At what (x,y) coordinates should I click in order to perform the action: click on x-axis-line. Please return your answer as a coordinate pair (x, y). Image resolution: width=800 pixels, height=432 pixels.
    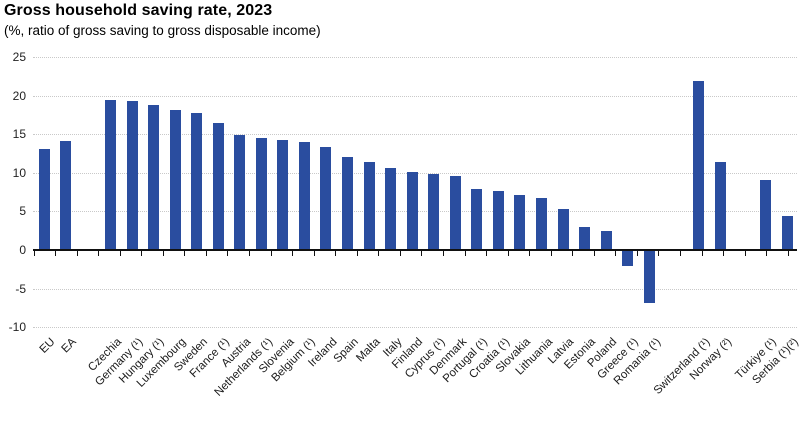
    Looking at the image, I should click on (415, 250).